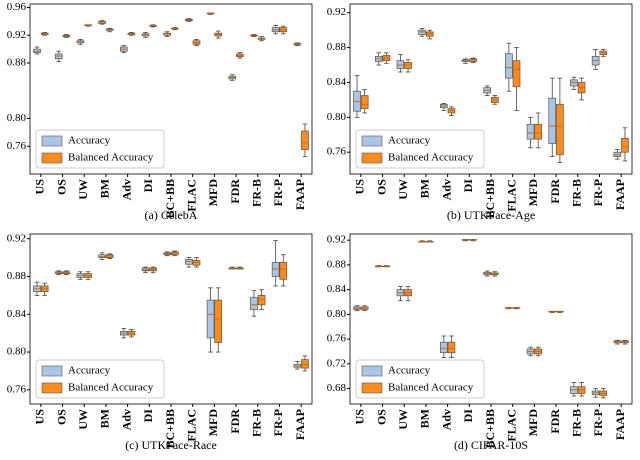 This screenshot has width=640, height=460. What do you see at coordinates (17, 7) in the screenshot?
I see `y-tick-label: 0.96` at bounding box center [17, 7].